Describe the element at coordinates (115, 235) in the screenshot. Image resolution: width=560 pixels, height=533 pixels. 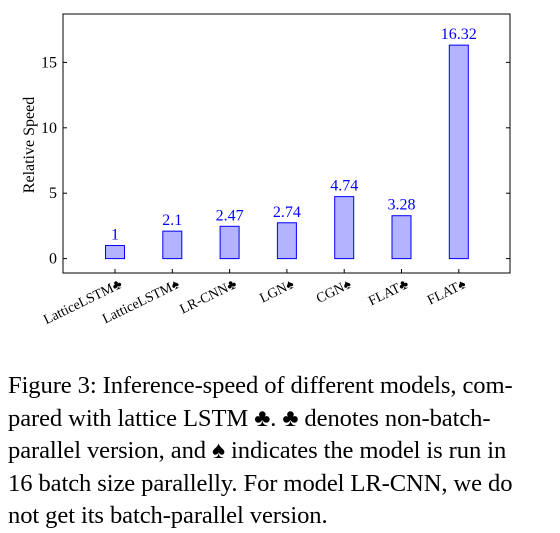
I see `bar-value-label: 1` at that location.